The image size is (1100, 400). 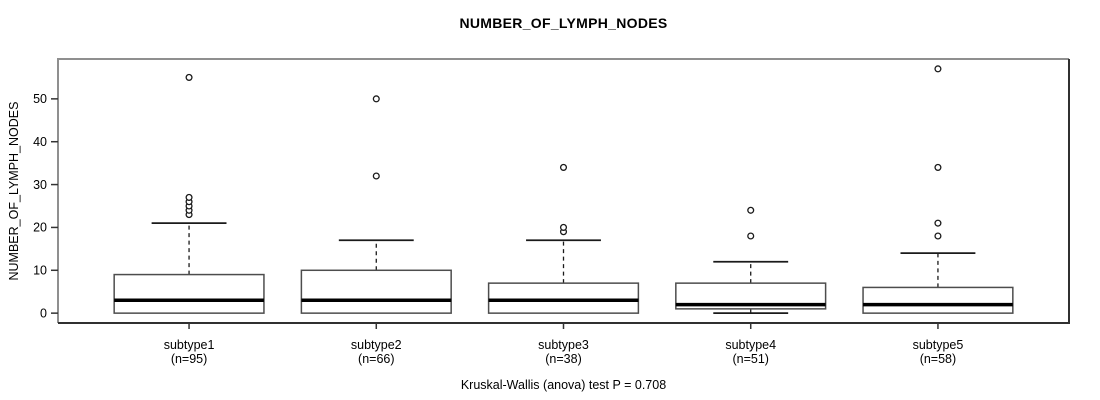 I want to click on stat-annotation: Kruskal-Wallis (anova) test P = 0.708, so click(x=563, y=385).